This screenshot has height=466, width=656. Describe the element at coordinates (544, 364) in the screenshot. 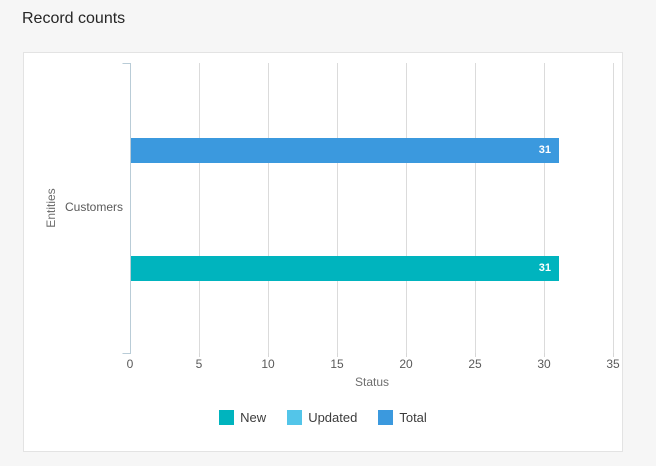

I see `x-tick-label: 30` at that location.